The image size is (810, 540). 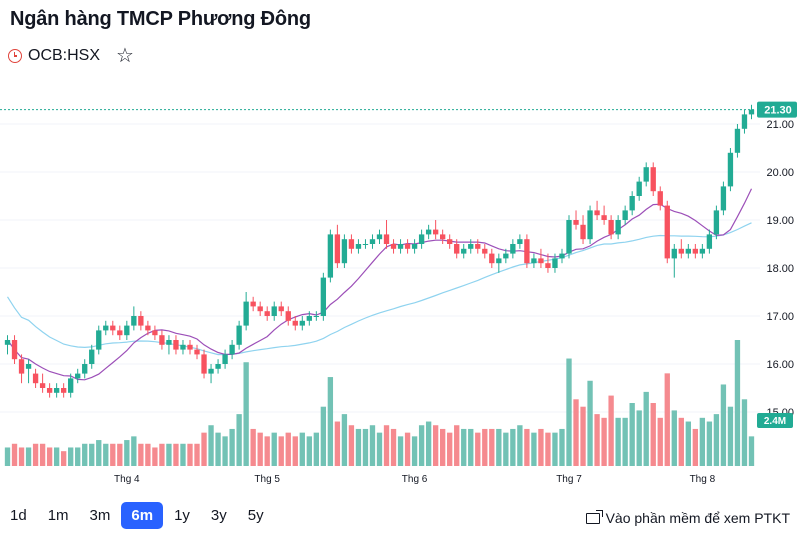 I want to click on advanced-chart-link: Vào phần mềm để xem PTKT, so click(x=687, y=517).